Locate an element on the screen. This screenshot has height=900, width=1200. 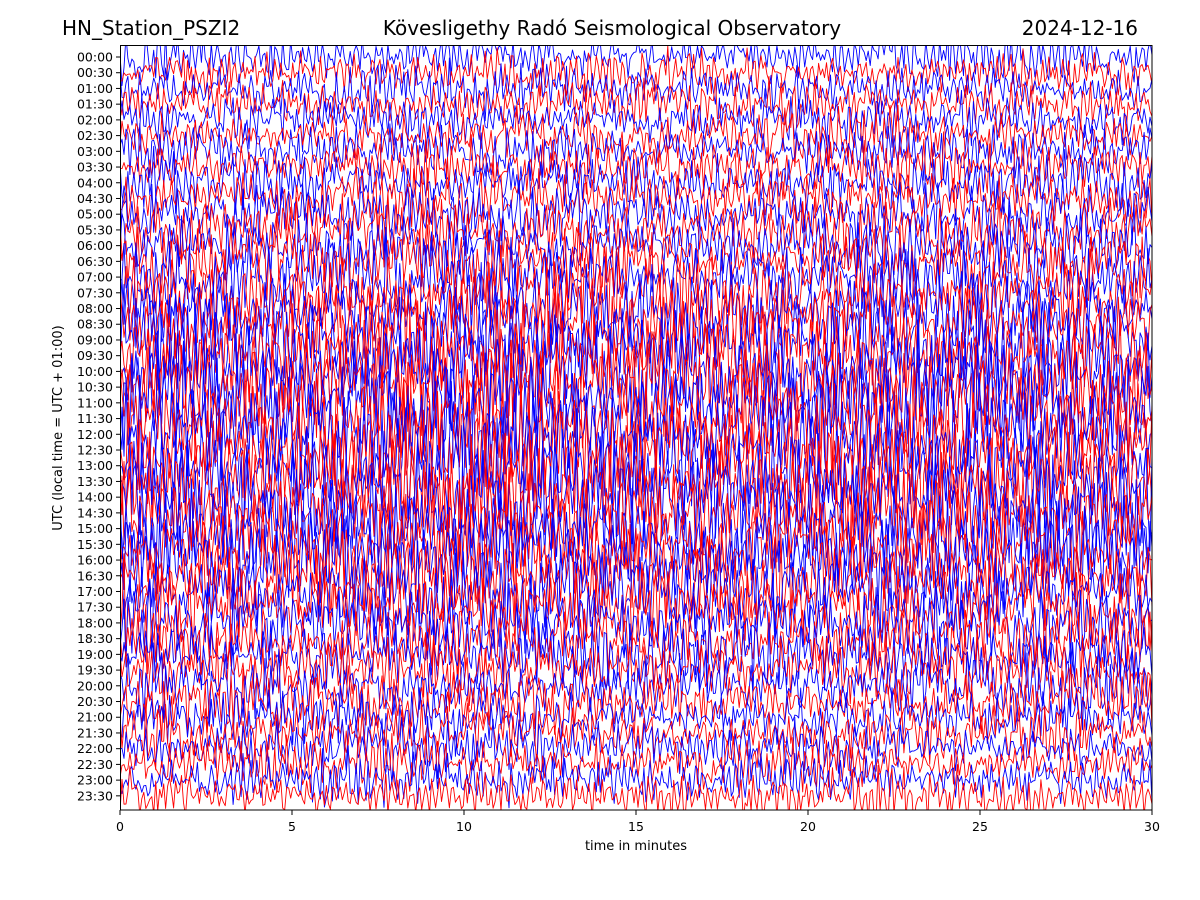
y-tick-label: 19:00 is located at coordinates (95, 654).